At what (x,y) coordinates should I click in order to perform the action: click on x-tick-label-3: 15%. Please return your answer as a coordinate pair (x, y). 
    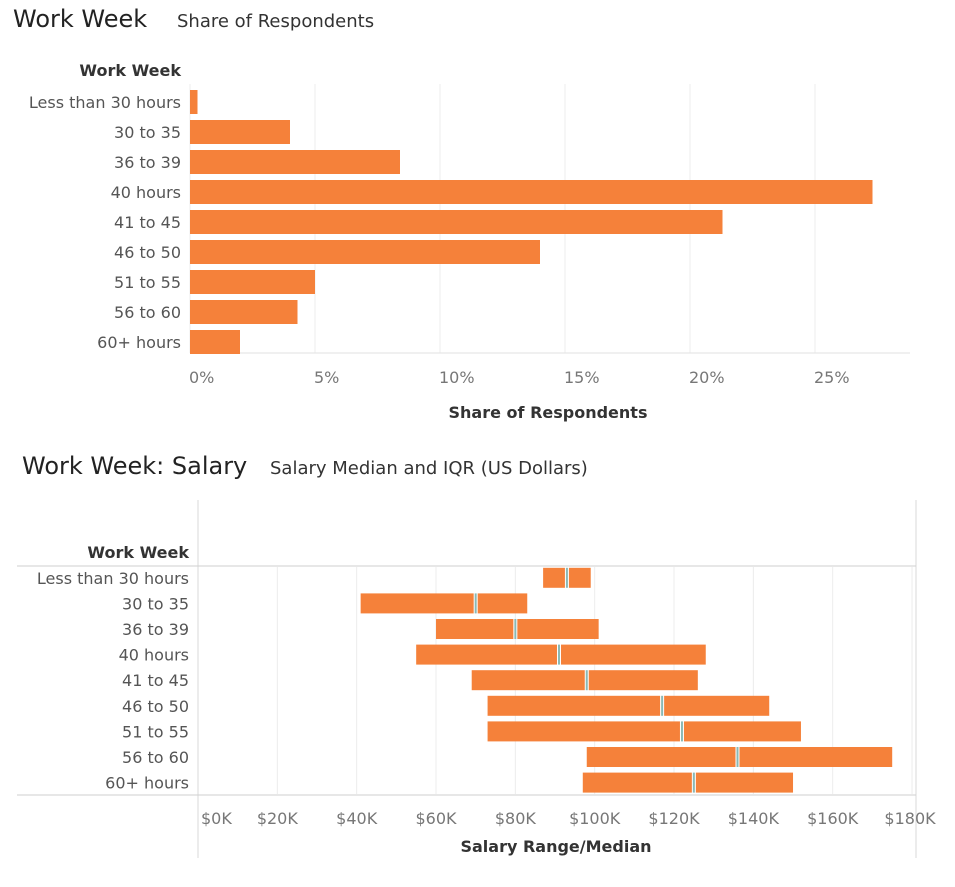
    Looking at the image, I should click on (582, 377).